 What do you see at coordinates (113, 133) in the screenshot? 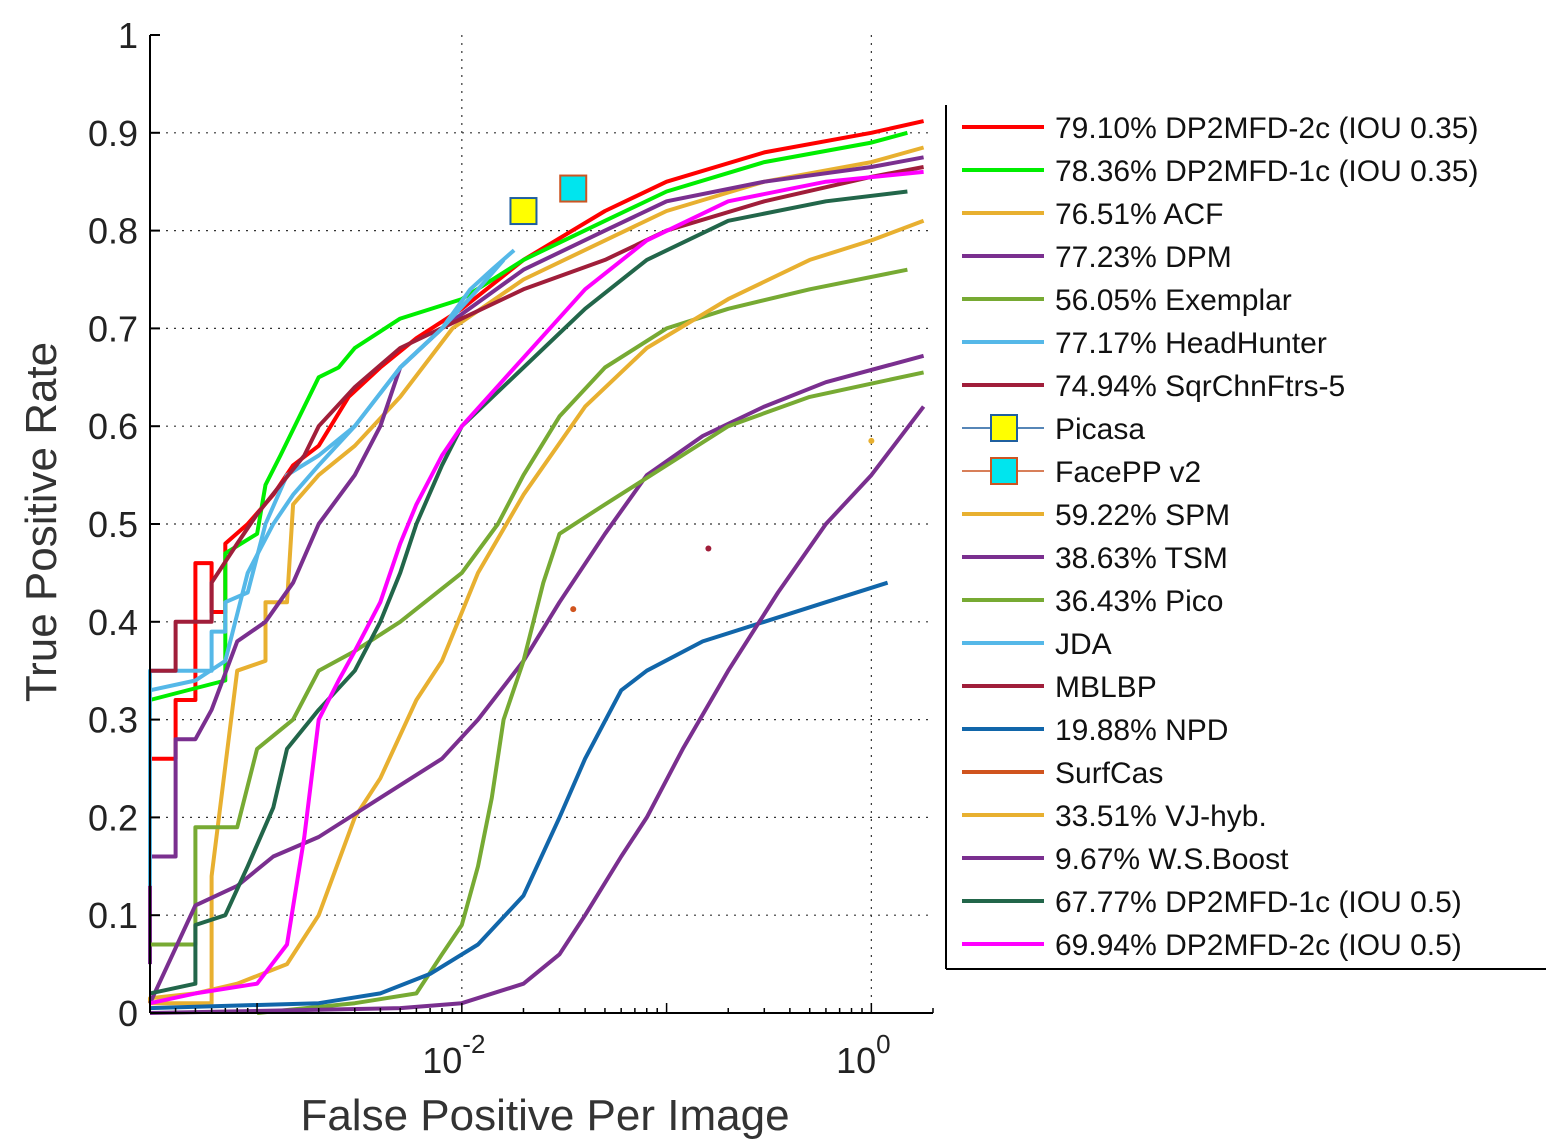
I see `y-tick-label: 0.9` at bounding box center [113, 133].